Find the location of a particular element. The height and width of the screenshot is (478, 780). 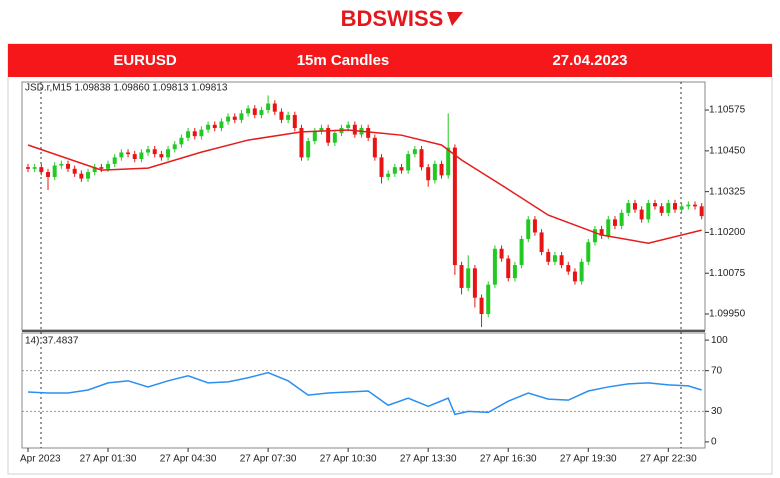

y-tick-label: 1.10075 is located at coordinates (727, 273).